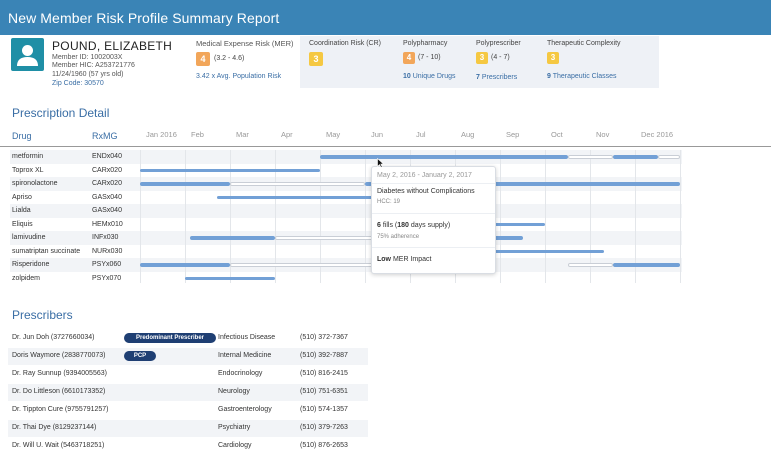 The height and width of the screenshot is (462, 771). I want to click on month-label: Feb, so click(197, 134).